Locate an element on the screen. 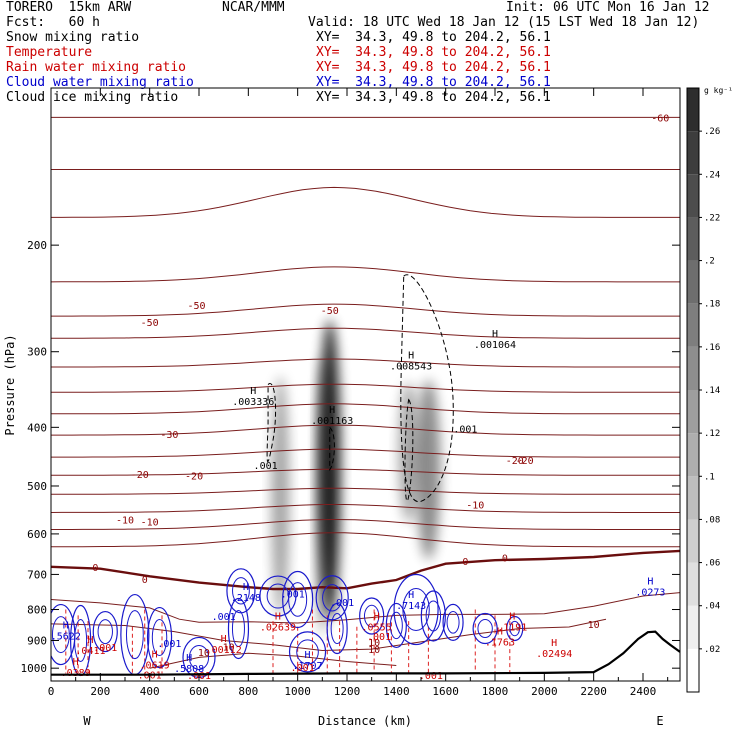 This screenshot has width=740, height=740. x-tick-label: 2000 is located at coordinates (544, 691).